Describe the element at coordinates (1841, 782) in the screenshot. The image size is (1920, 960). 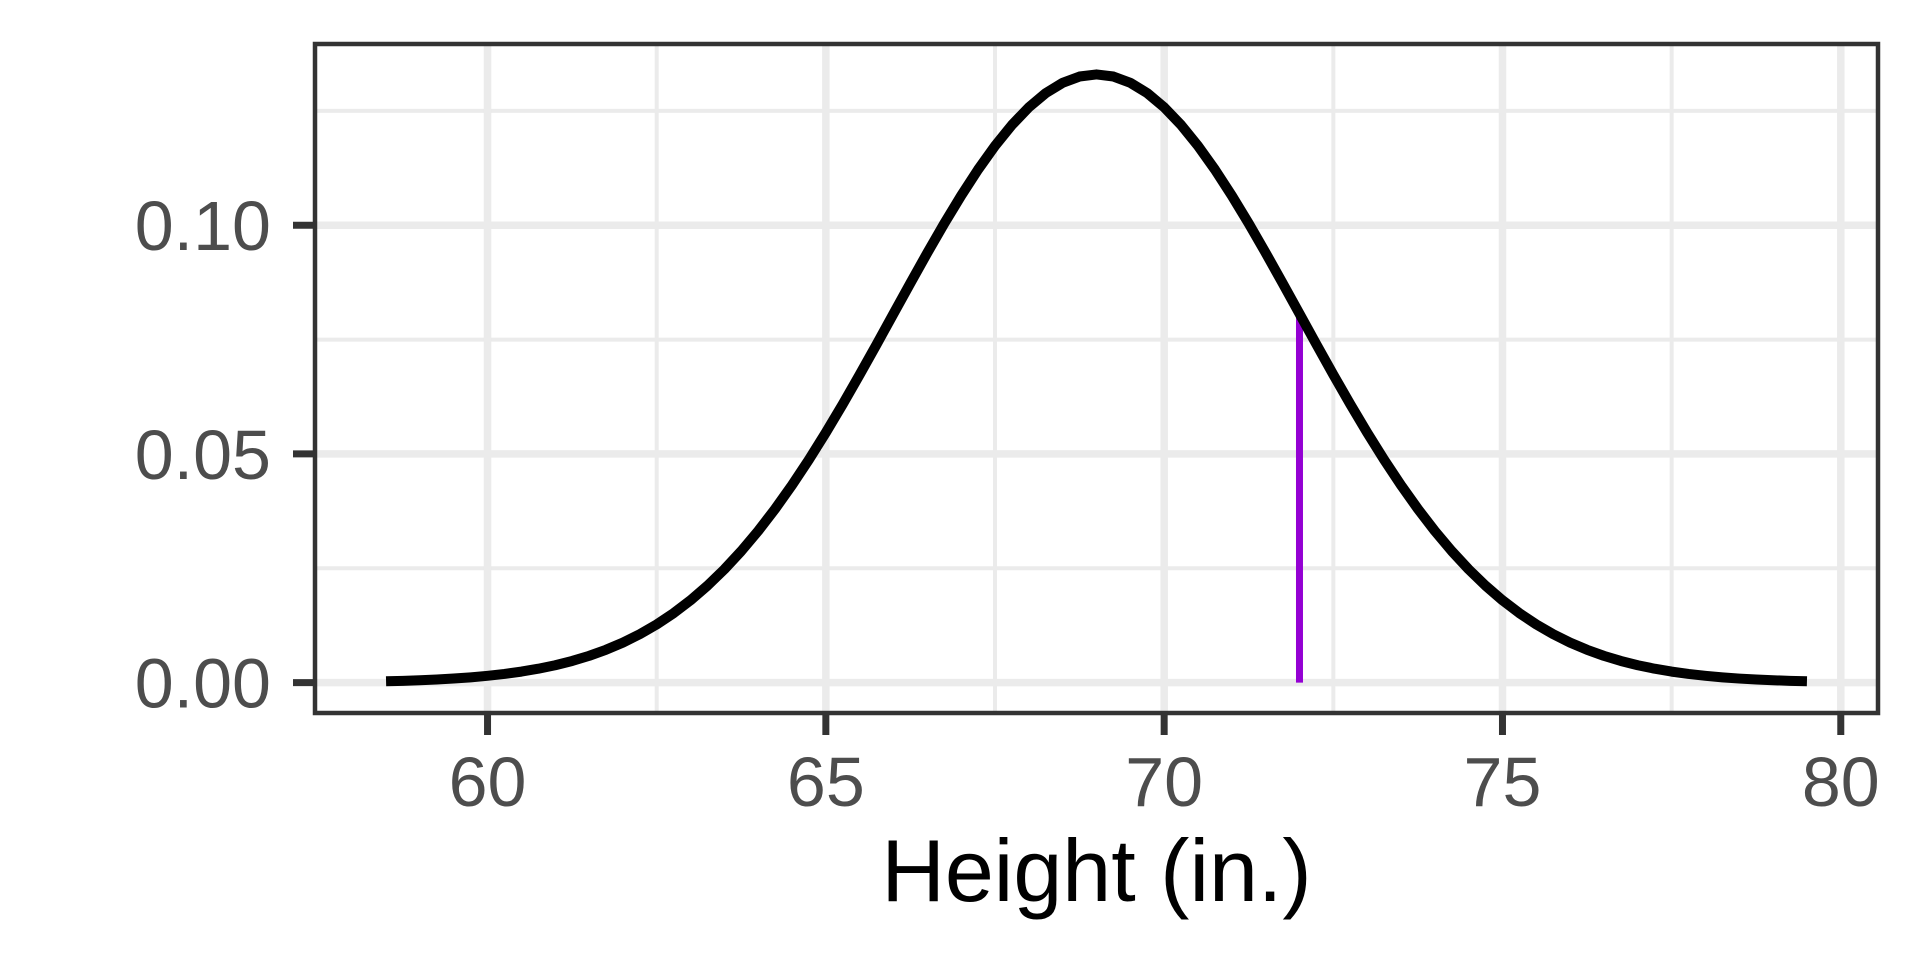
I see `x-tick-label: 80` at that location.